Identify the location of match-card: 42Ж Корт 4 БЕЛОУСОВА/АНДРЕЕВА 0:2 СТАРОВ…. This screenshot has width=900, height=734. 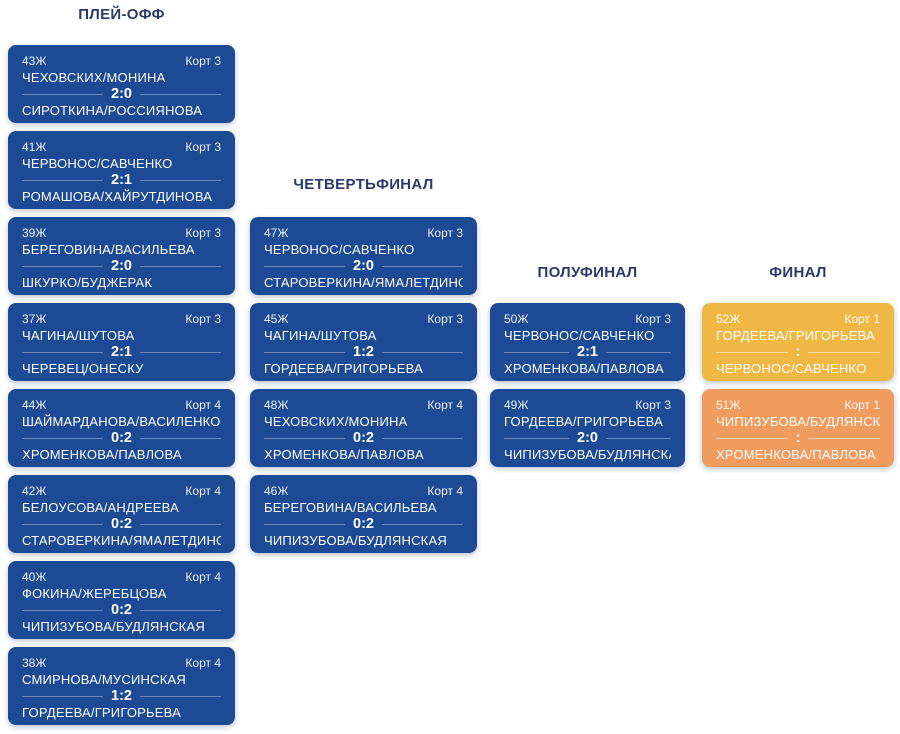
(121, 514).